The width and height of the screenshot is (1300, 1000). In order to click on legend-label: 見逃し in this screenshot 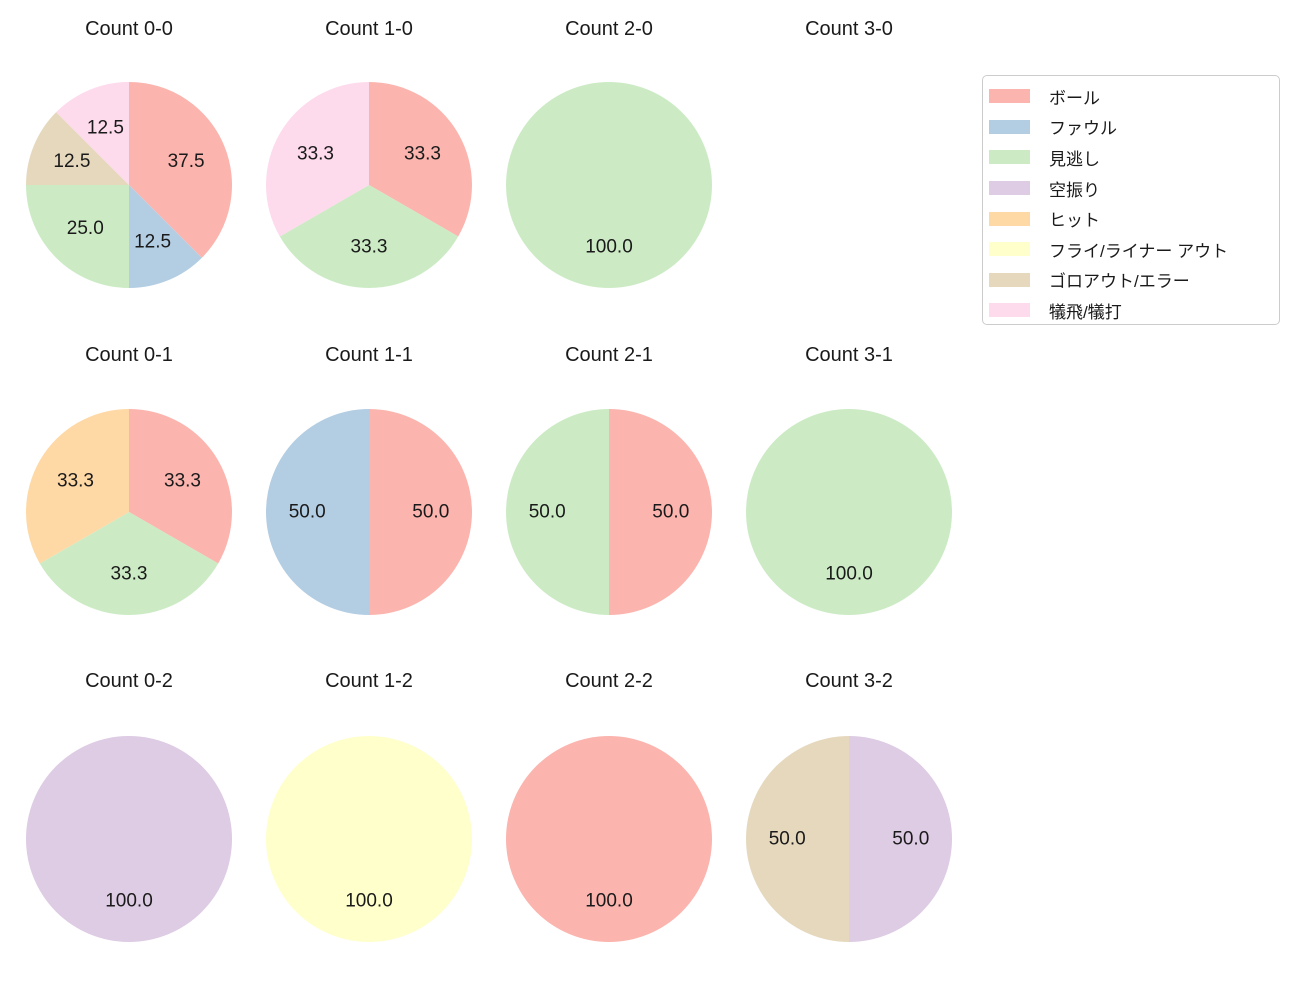, I will do `click(1074, 159)`.